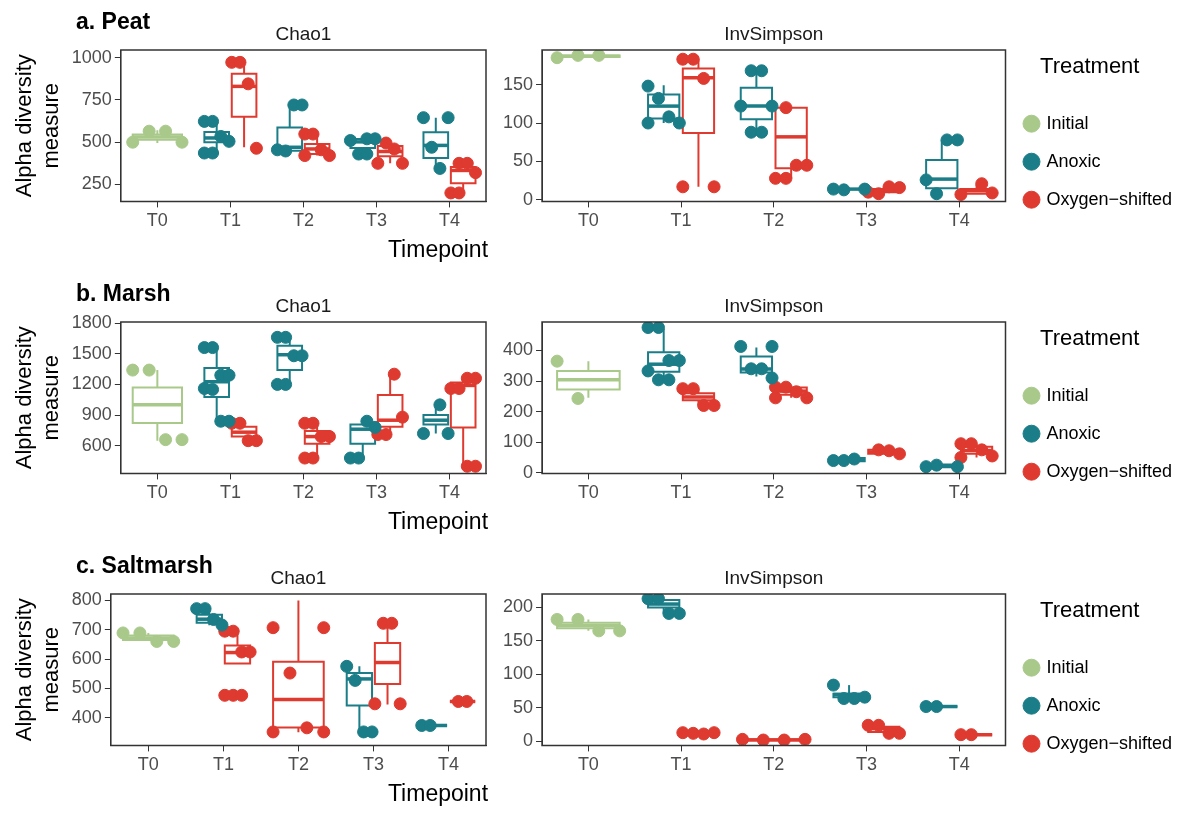 The height and width of the screenshot is (835, 1198). Describe the element at coordinates (144, 565) in the screenshot. I see `chart-title: c. Saltmarsh` at that location.